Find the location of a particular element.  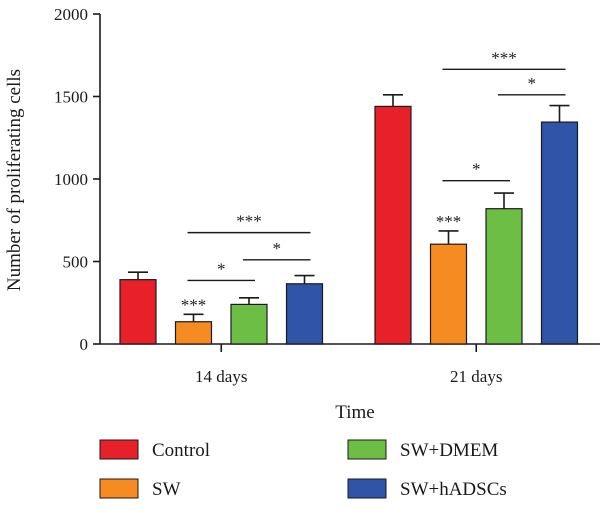

x-axis: 14 days 21 days is located at coordinates (350, 364).